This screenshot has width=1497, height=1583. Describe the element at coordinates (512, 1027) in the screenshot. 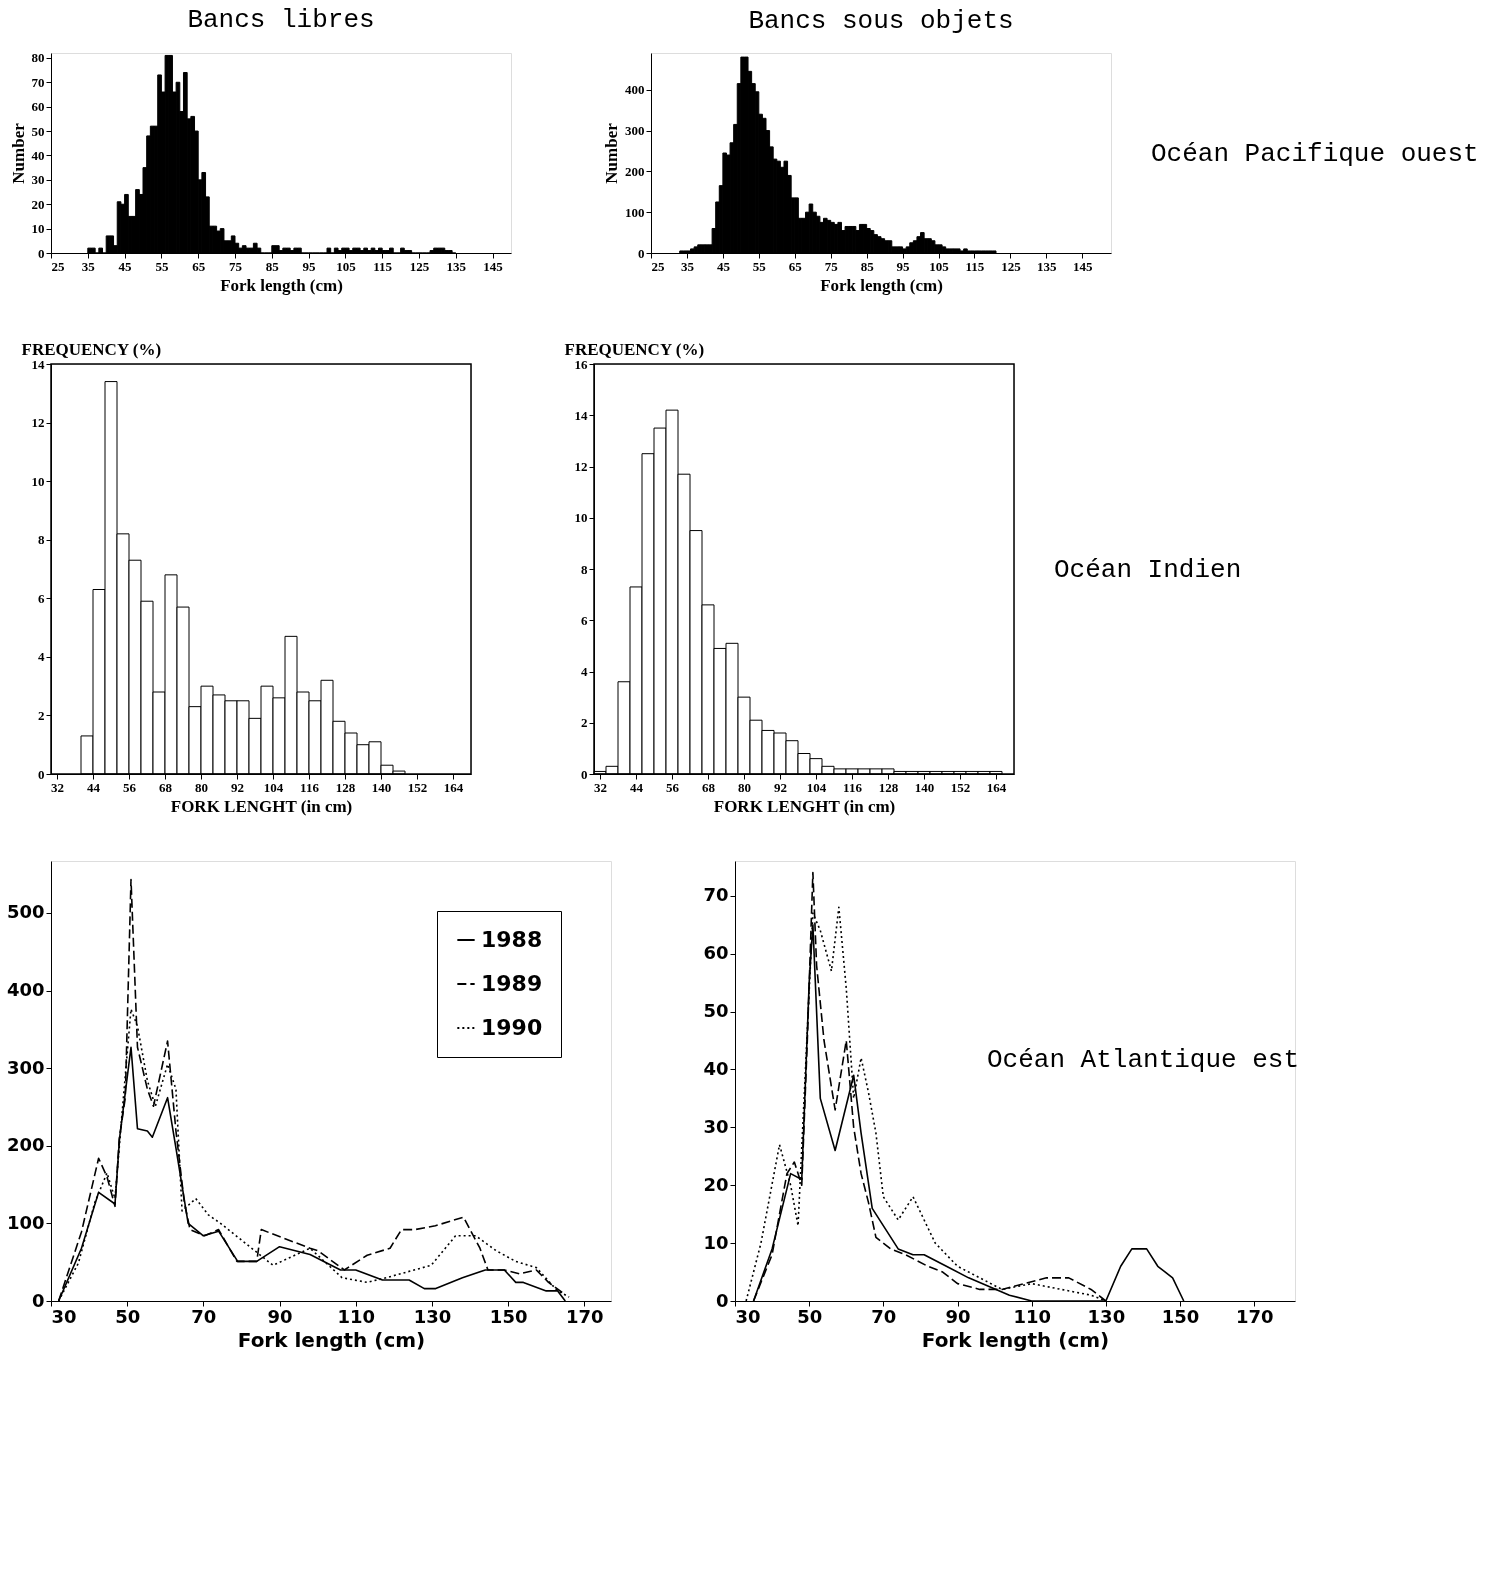

I see `legend-label: 1990` at that location.